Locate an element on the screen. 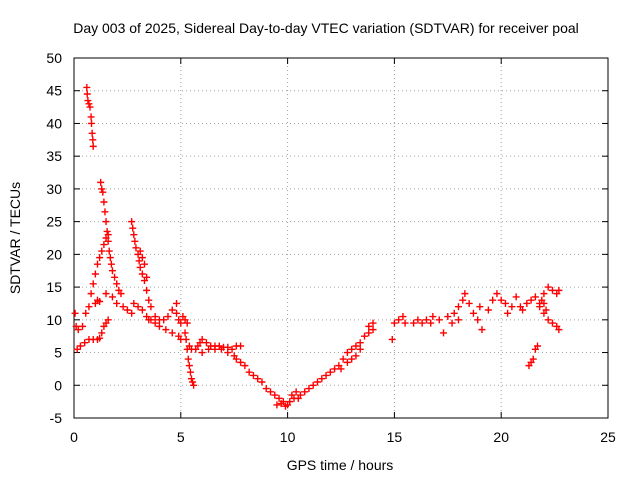 The image size is (640, 480). y-tick-label: 5 is located at coordinates (58, 353).